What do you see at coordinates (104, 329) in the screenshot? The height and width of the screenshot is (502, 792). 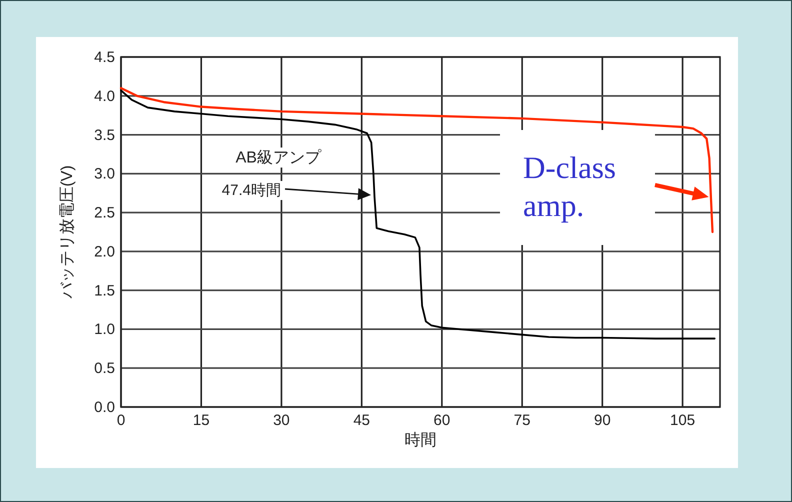 I see `y-tick-label: 1.0` at bounding box center [104, 329].